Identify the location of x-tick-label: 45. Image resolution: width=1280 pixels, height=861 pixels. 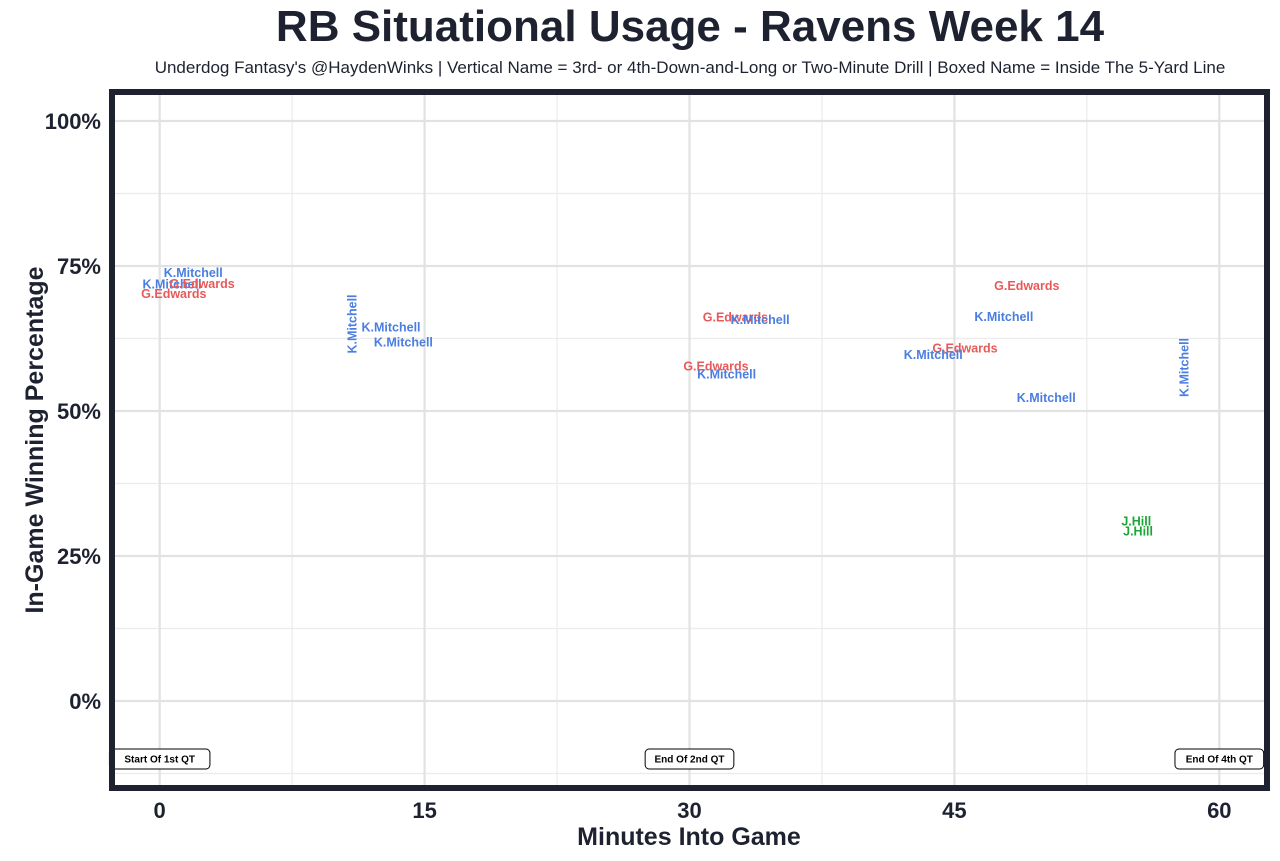
(954, 810).